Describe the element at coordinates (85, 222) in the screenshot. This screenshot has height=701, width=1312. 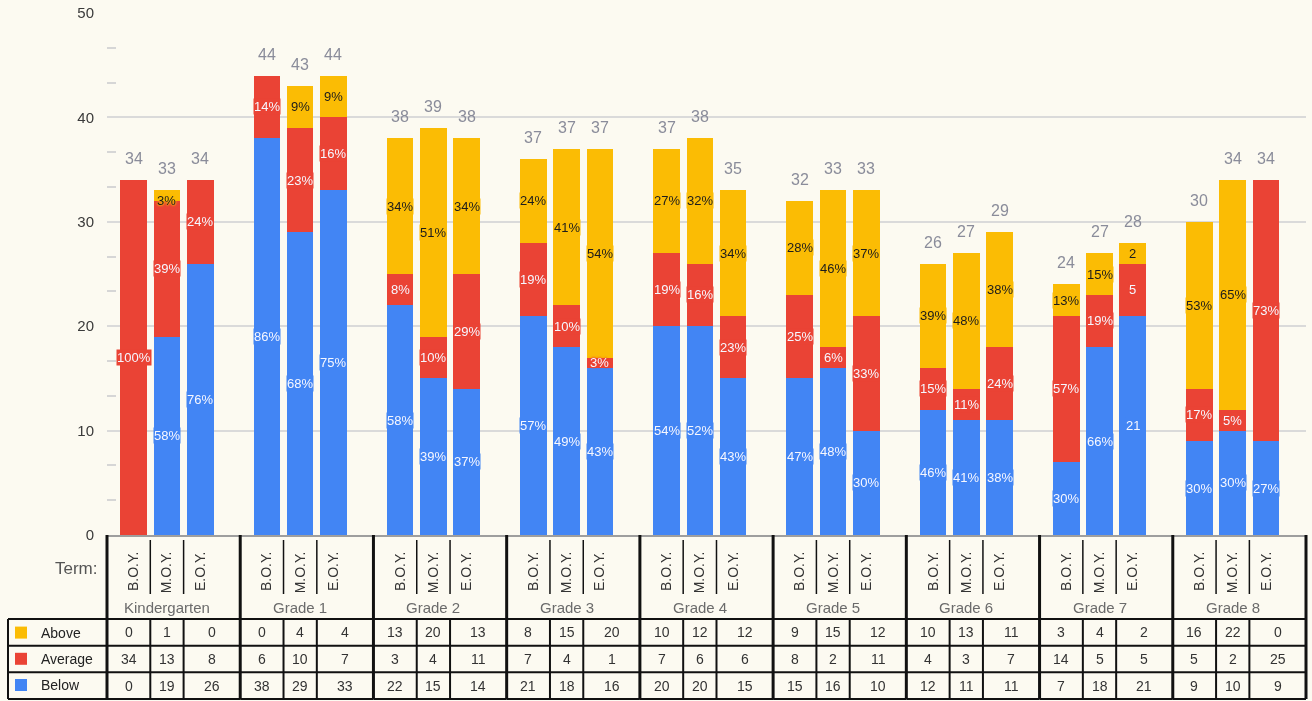
I see `y-tick-label: 30` at that location.